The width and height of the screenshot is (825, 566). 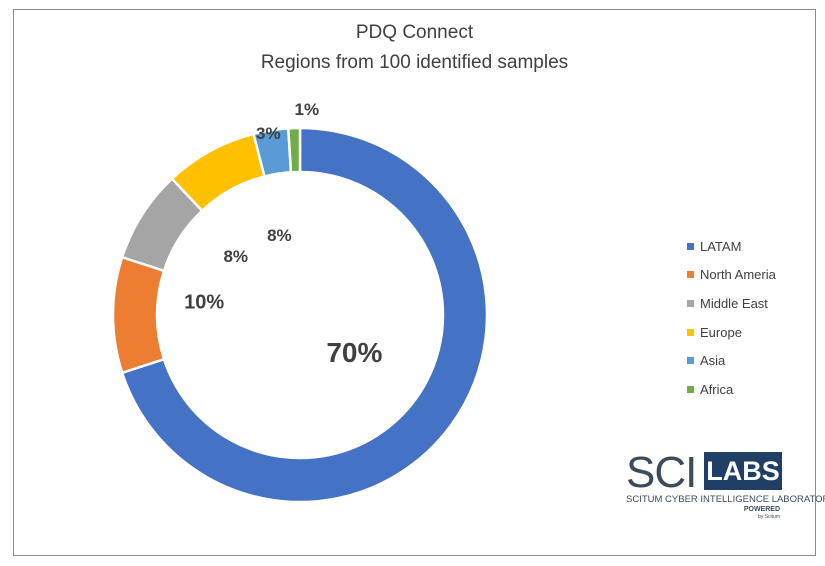 I want to click on chart-subtitle: Regions from 100 identified samples, so click(x=414, y=62).